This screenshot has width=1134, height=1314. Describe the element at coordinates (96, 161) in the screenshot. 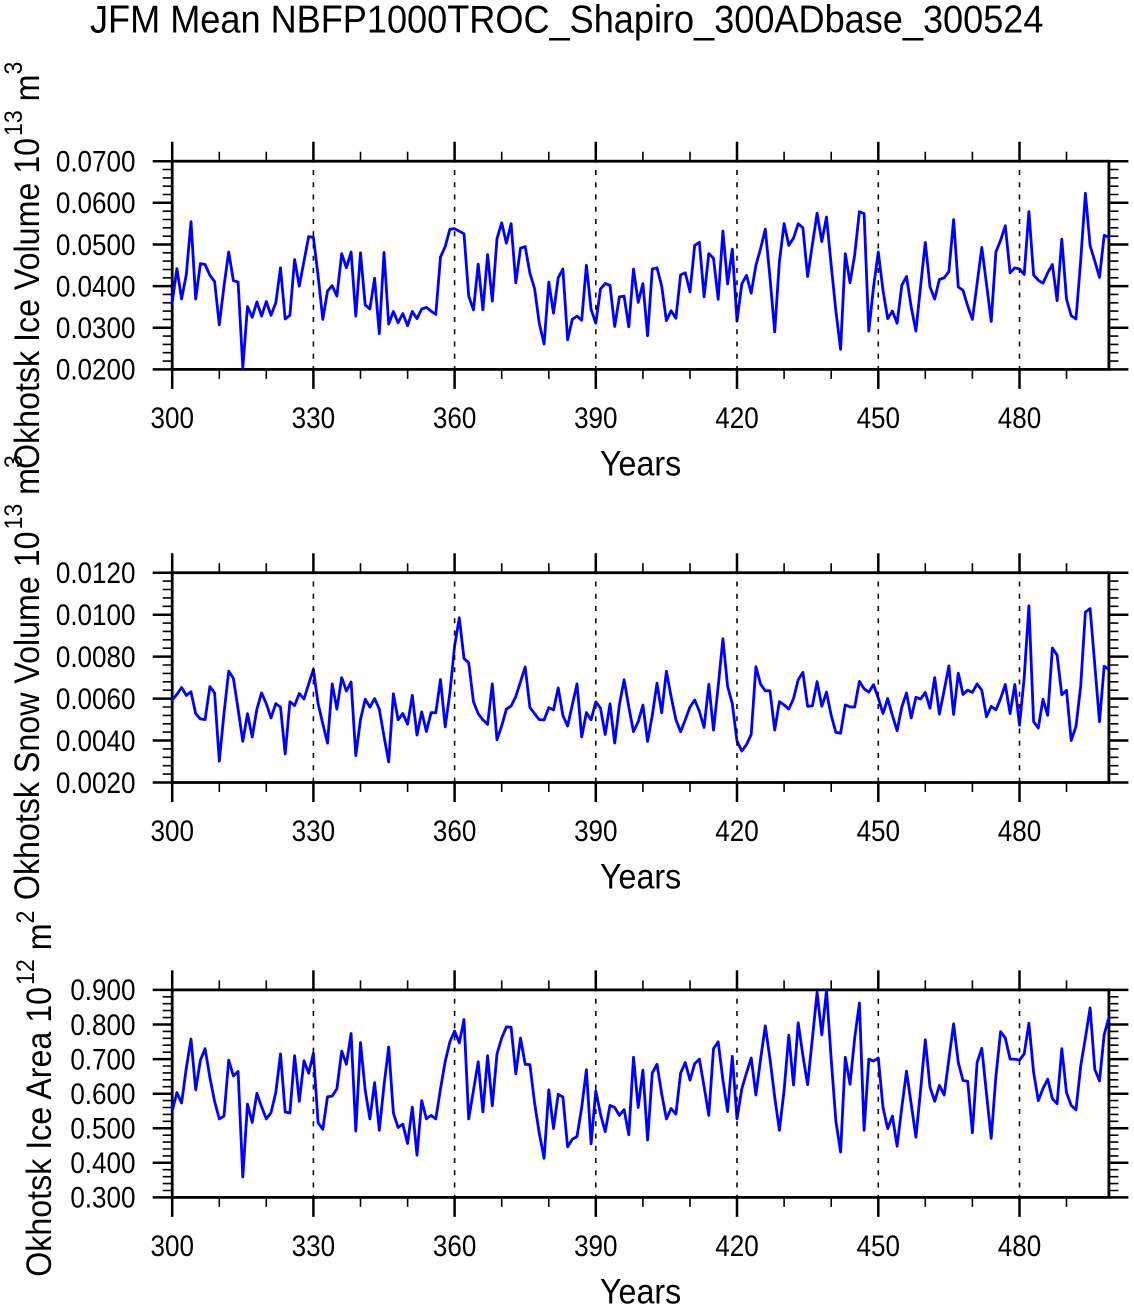

I see `svg-text: 0.0700` at that location.